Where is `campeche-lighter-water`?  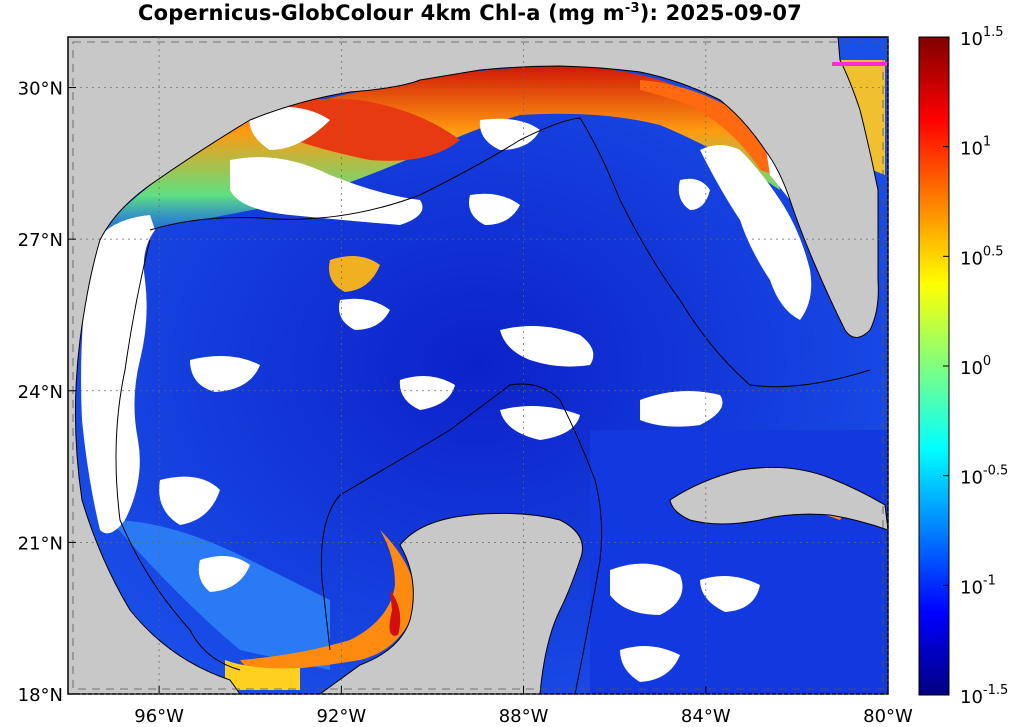
campeche-lighter-water is located at coordinates (220, 595).